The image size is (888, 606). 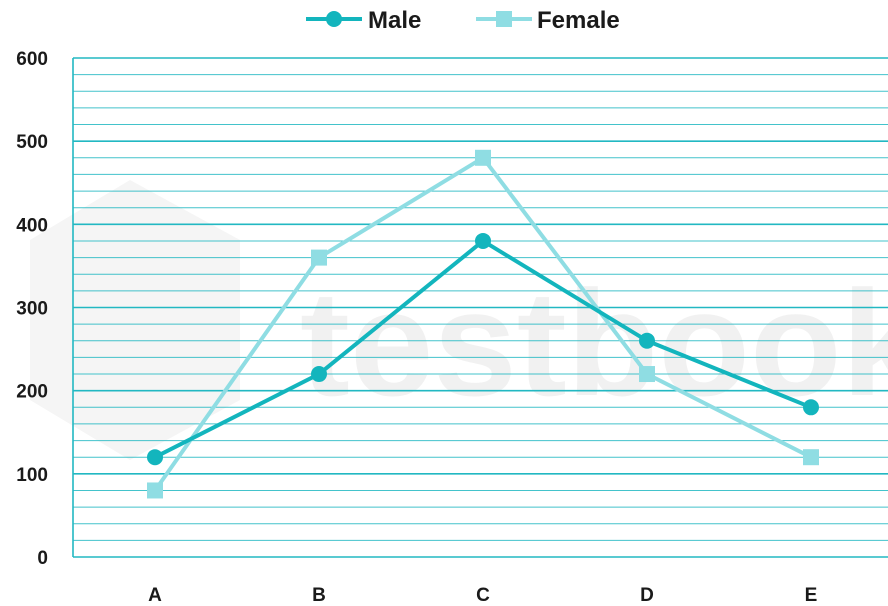 What do you see at coordinates (155, 595) in the screenshot?
I see `x-tick-label: A` at bounding box center [155, 595].